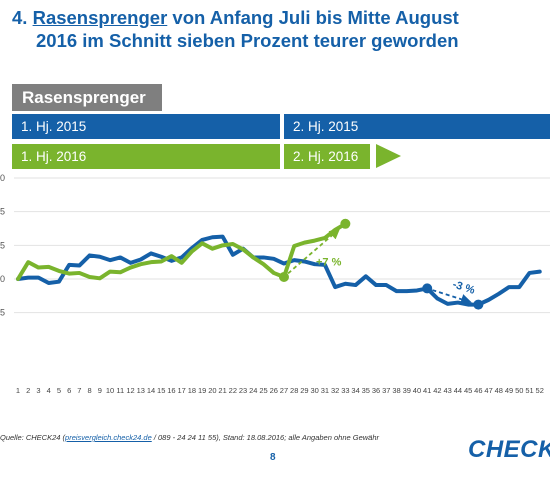  Describe the element at coordinates (151, 390) in the screenshot. I see `x-tick-label: 14` at that location.